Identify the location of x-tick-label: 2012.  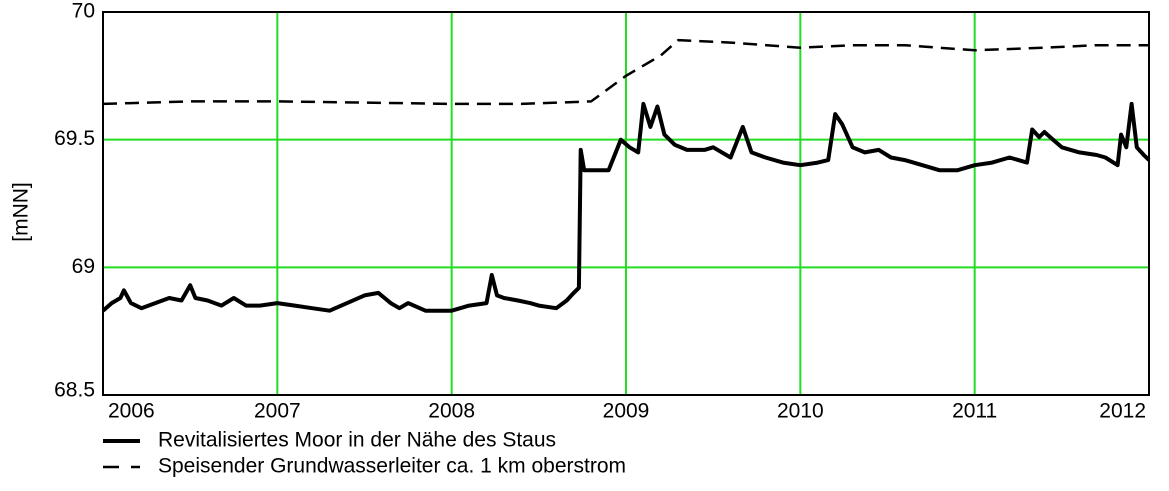
(1122, 411).